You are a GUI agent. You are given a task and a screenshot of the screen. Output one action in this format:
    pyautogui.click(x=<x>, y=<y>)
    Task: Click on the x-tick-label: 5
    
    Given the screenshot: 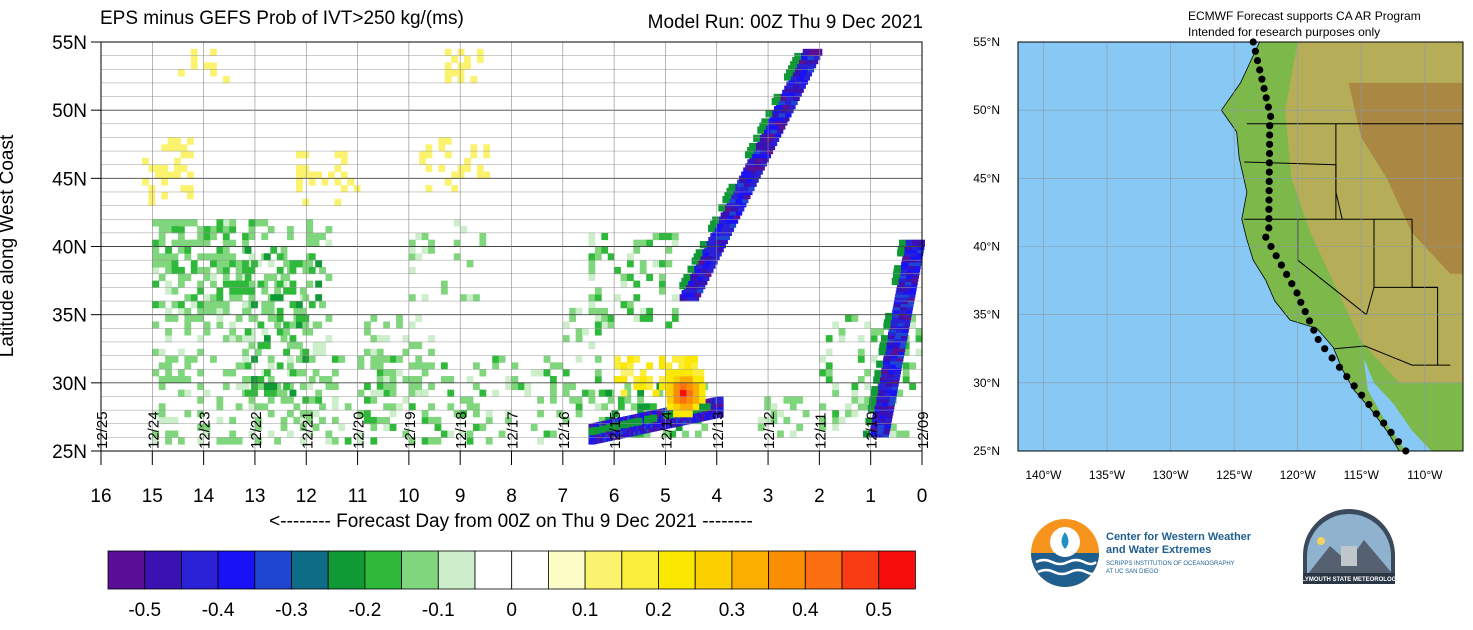 What is the action you would take?
    pyautogui.click(x=665, y=496)
    